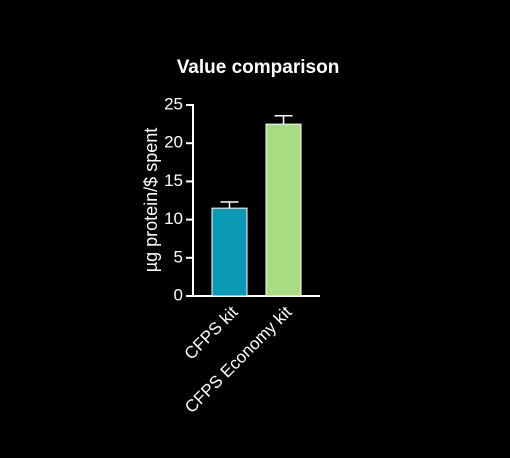  What do you see at coordinates (178, 256) in the screenshot?
I see `y-tick-label: 5` at bounding box center [178, 256].